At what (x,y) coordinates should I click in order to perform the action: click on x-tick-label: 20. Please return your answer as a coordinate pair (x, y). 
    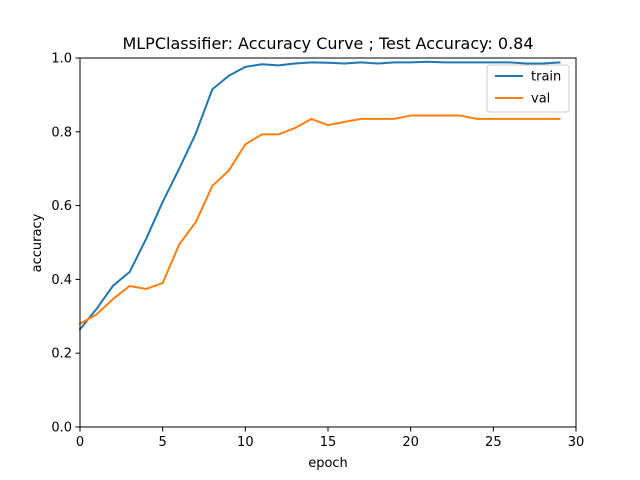
    Looking at the image, I should click on (410, 442).